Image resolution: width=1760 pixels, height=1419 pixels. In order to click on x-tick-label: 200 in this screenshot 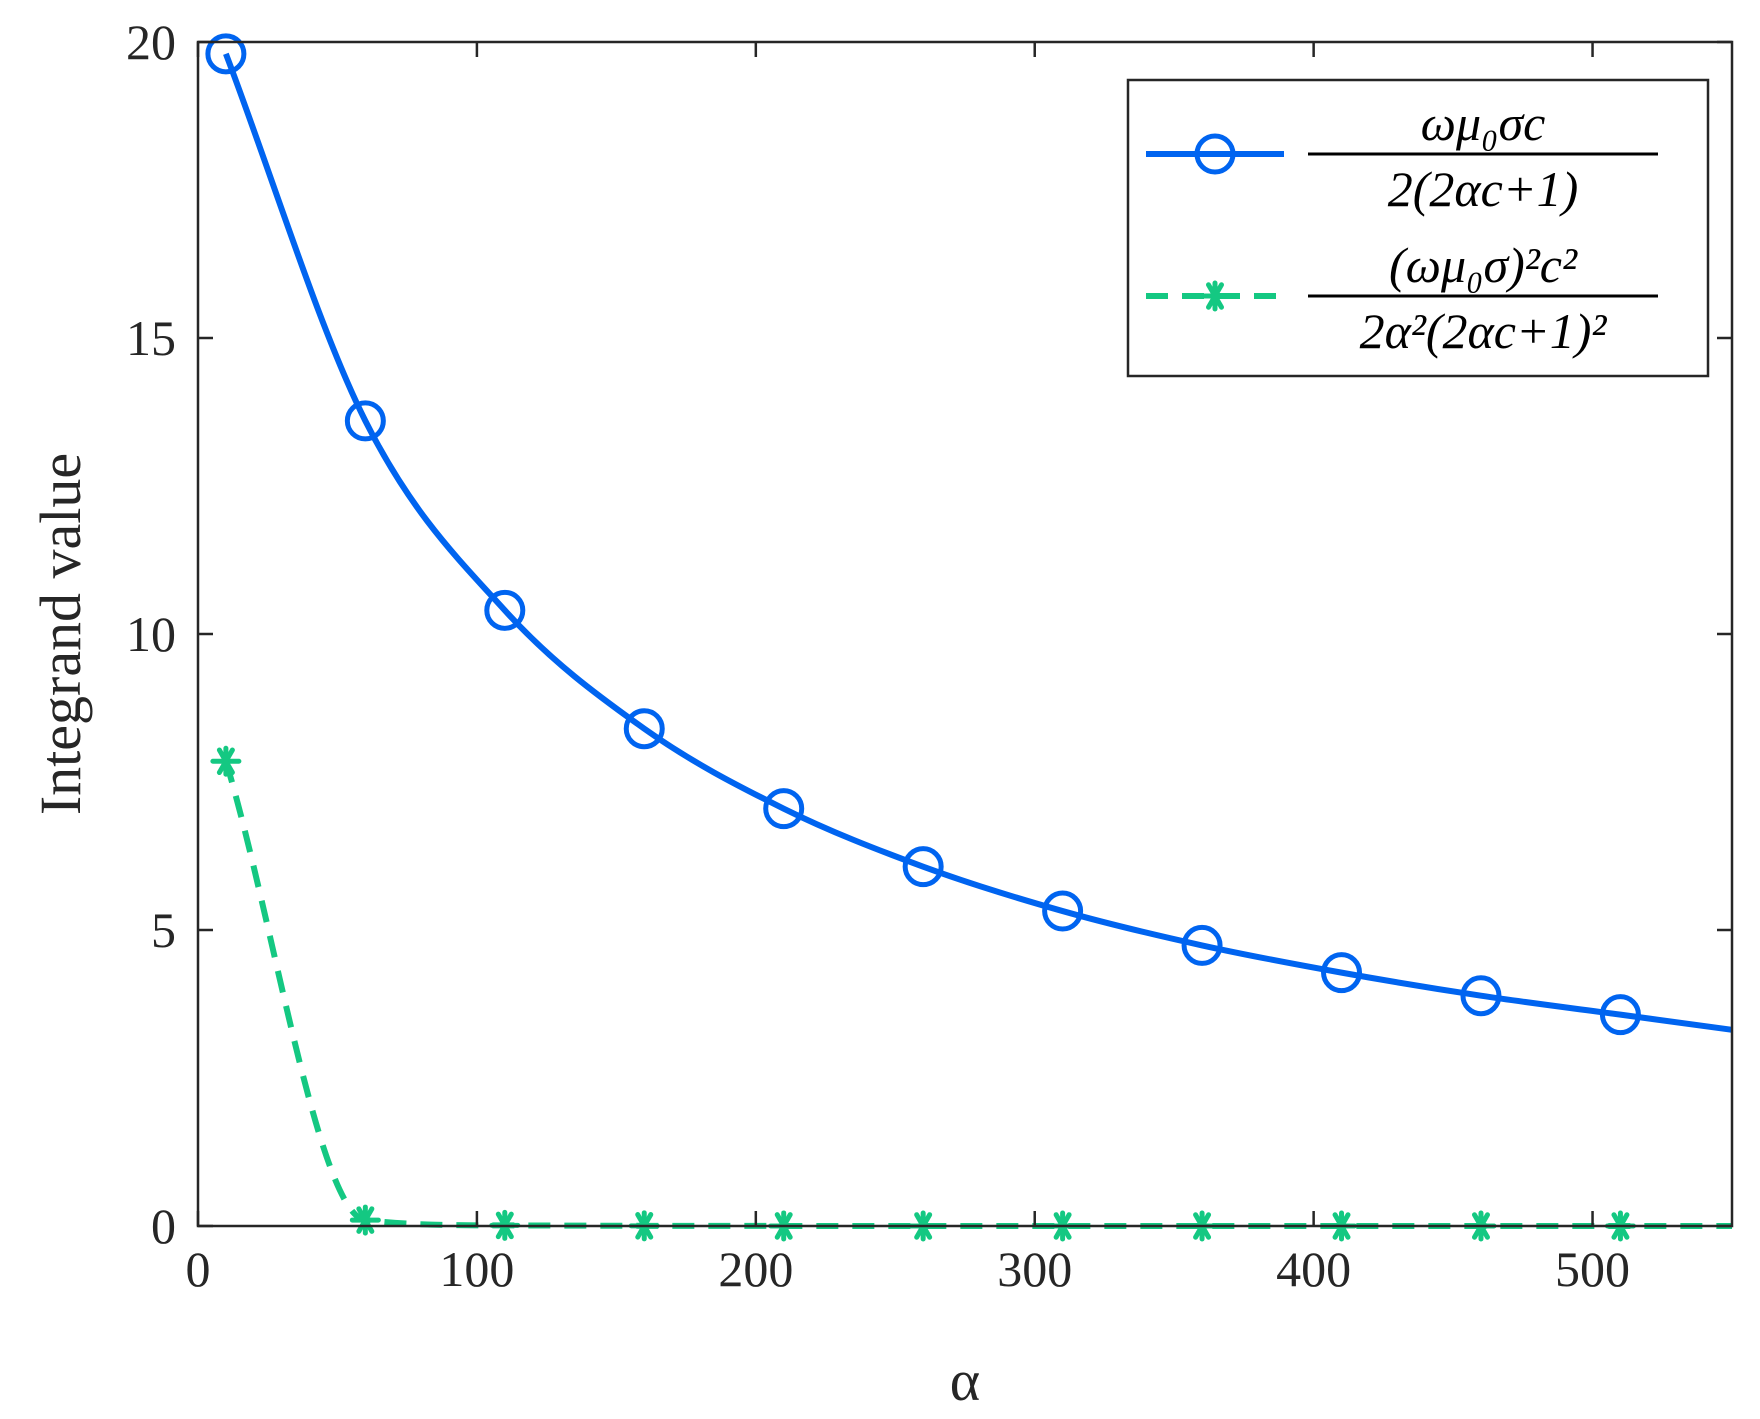, I will do `click(755, 1269)`.